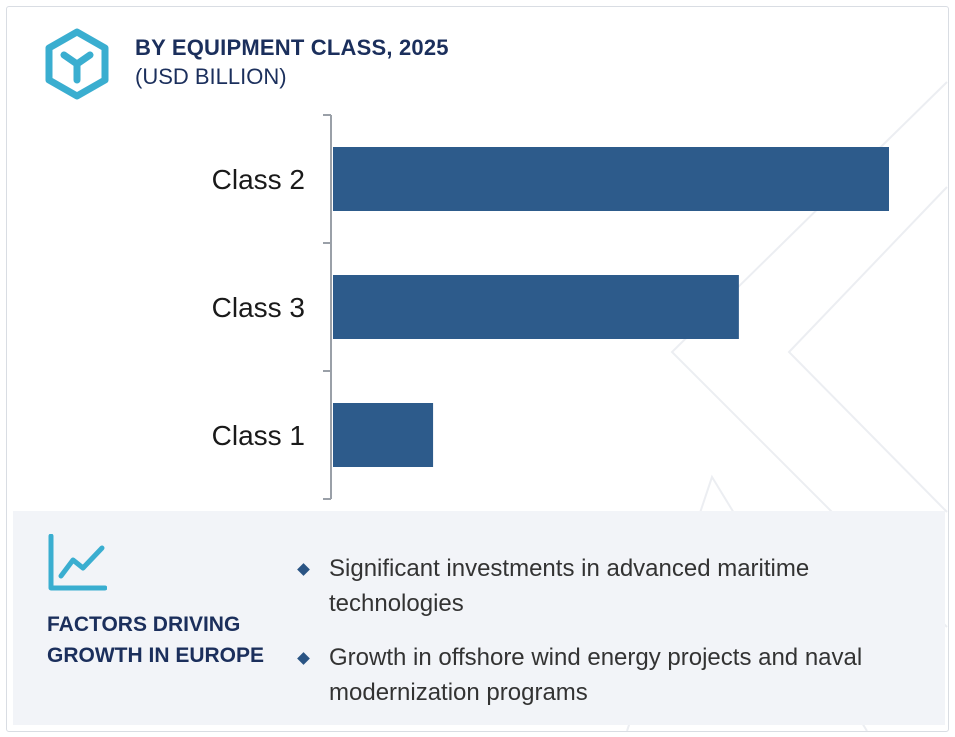 This screenshot has width=955, height=737. What do you see at coordinates (77, 562) in the screenshot?
I see `trend-line-chart-icon` at bounding box center [77, 562].